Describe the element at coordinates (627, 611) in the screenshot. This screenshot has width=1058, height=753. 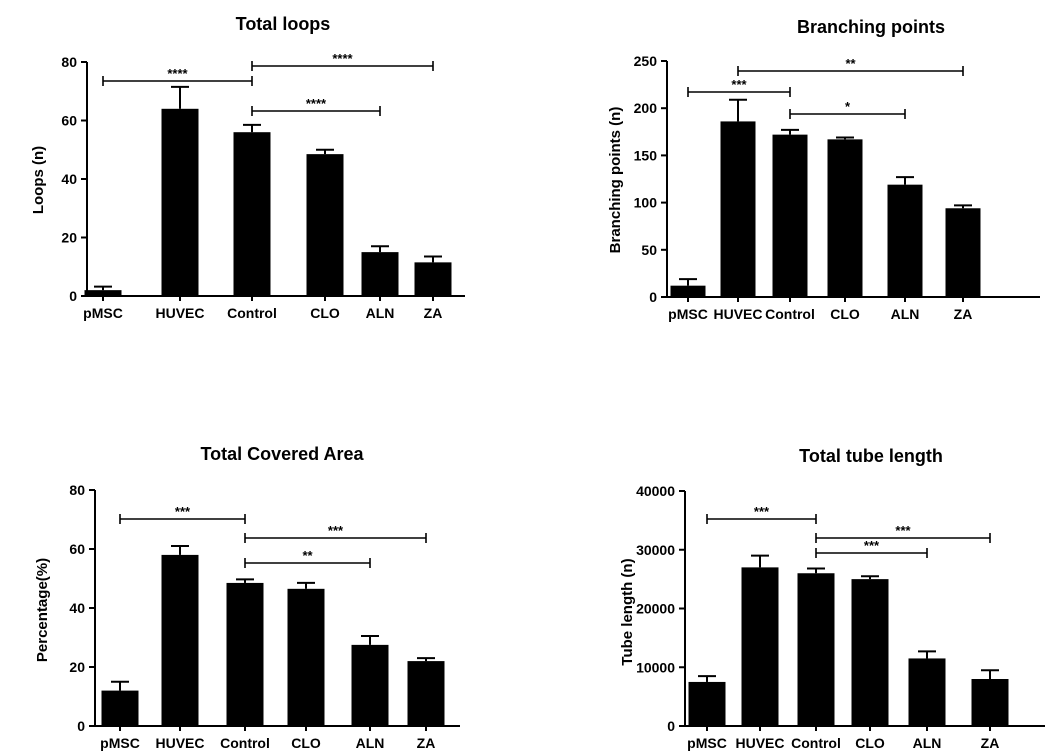
I see `y-axis-label: Tube length (n)` at that location.